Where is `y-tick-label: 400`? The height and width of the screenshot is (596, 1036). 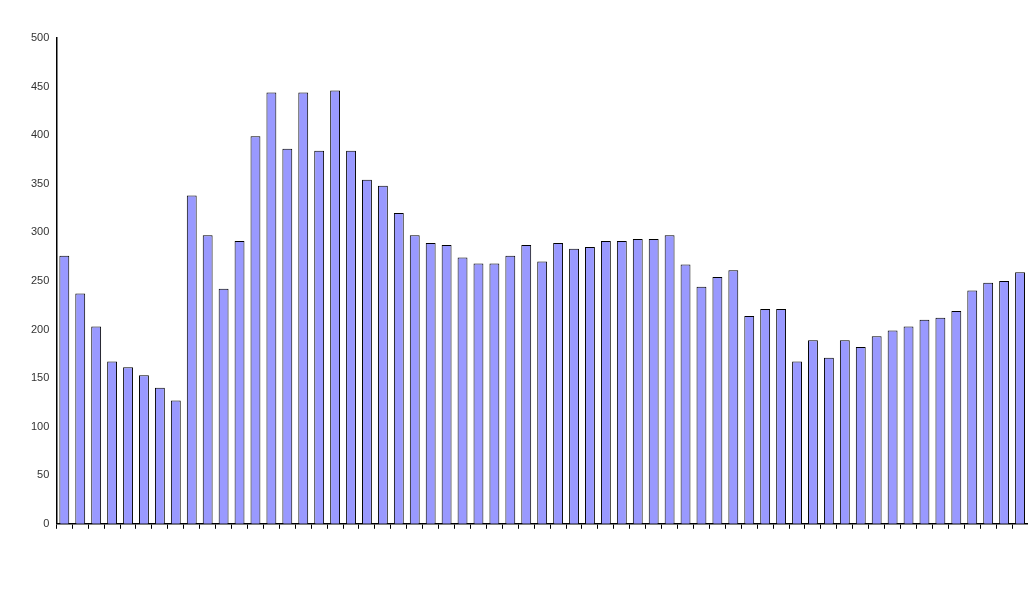 y-tick-label: 400 is located at coordinates (40, 134).